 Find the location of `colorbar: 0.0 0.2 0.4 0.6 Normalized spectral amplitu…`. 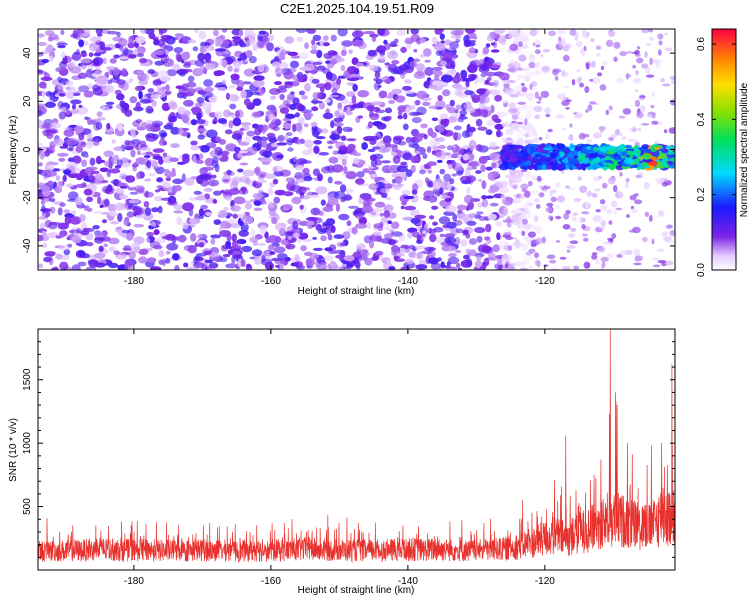

colorbar: 0.0 0.2 0.4 0.6 Normalized spectral amplitu… is located at coordinates (723, 152).